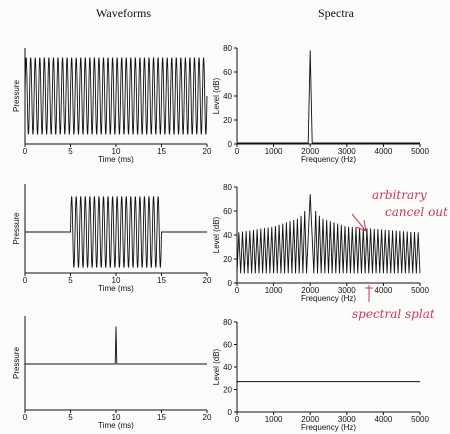 Image resolution: width=450 pixels, height=434 pixels. I want to click on annotation-arrow, so click(359, 222).